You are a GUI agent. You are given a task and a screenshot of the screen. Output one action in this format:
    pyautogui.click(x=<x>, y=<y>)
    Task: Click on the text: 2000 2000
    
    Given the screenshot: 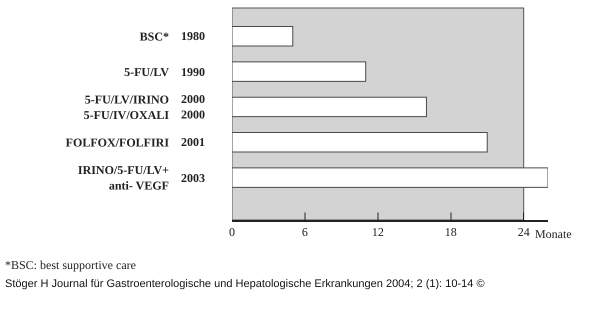 What is the action you would take?
    pyautogui.click(x=193, y=107)
    